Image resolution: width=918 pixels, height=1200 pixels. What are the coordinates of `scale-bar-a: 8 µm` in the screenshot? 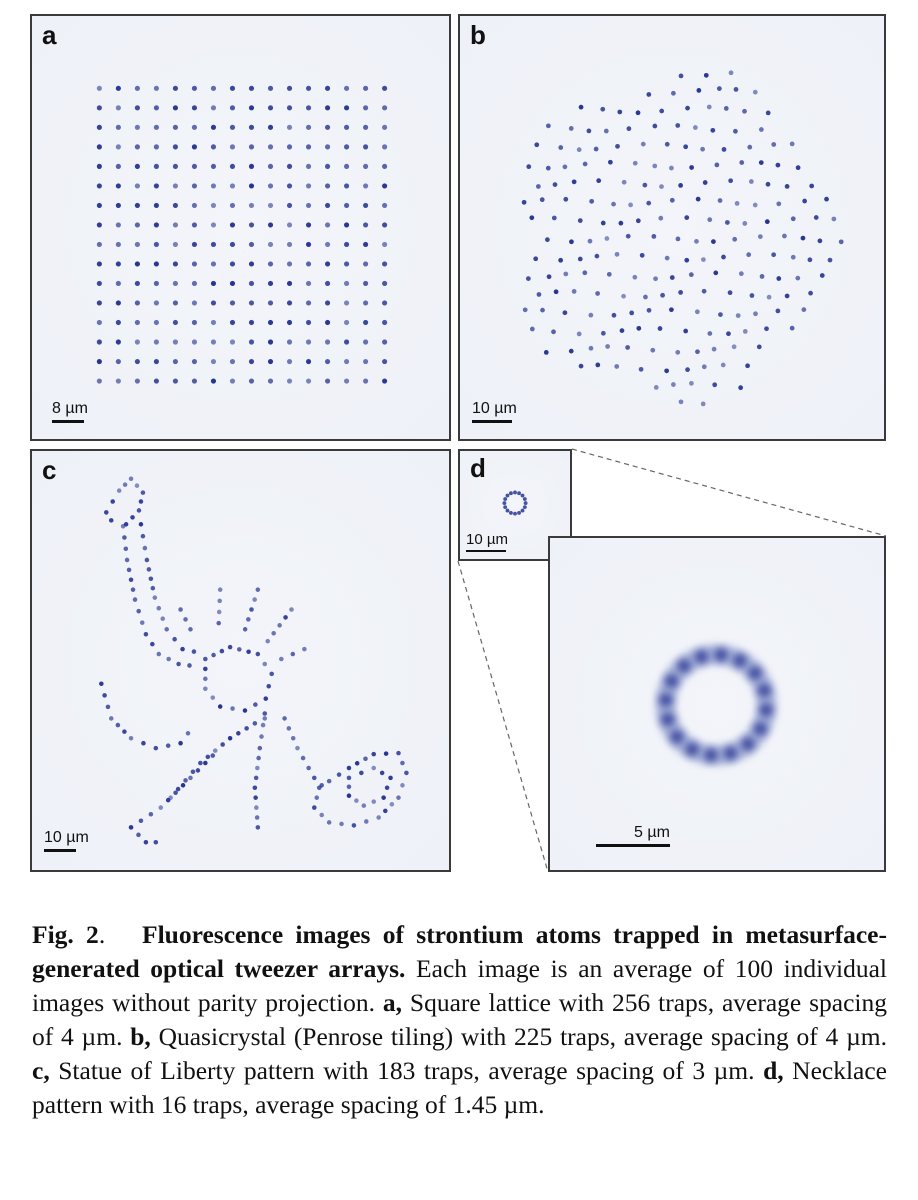 It's located at (70, 411).